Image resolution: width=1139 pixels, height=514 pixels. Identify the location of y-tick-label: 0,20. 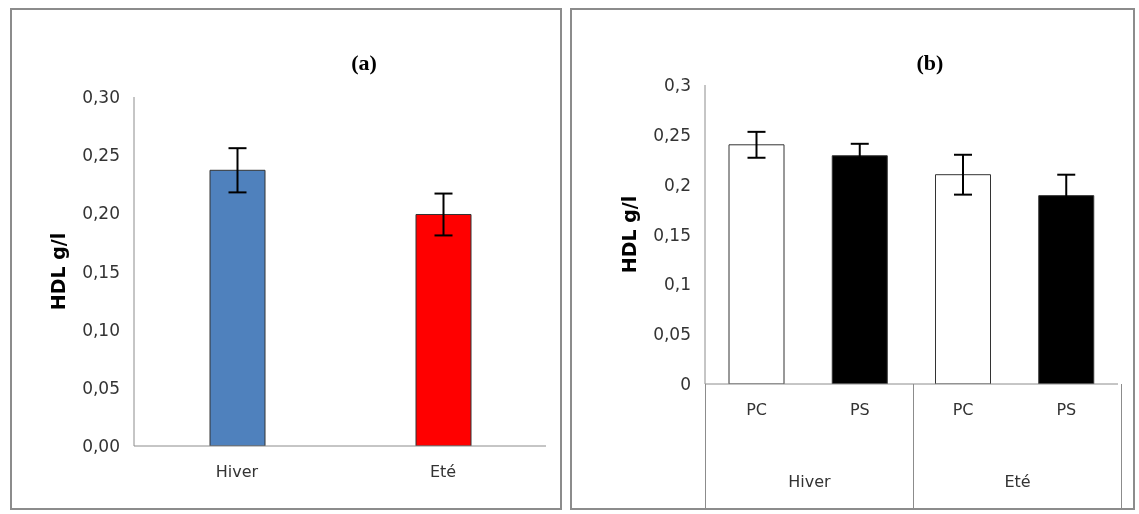
(101, 213).